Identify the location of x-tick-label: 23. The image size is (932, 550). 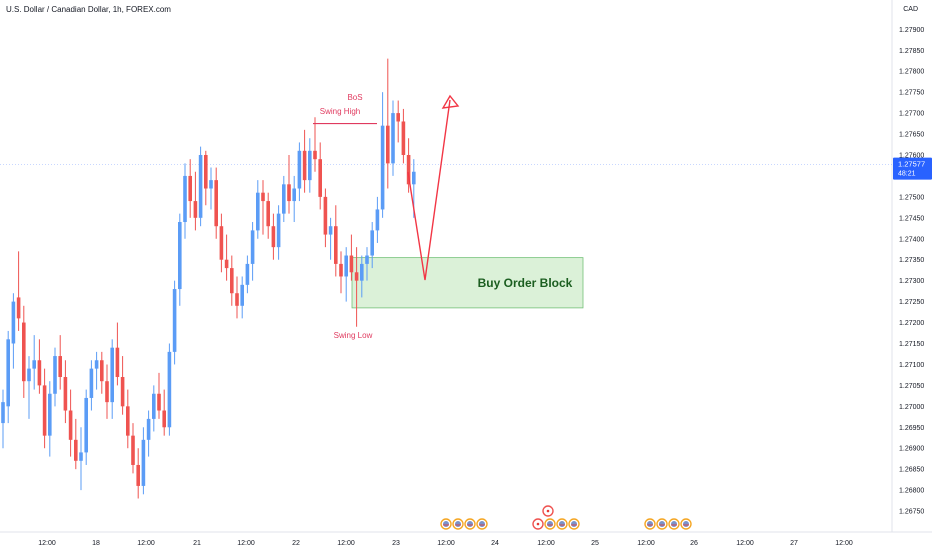
(396, 543).